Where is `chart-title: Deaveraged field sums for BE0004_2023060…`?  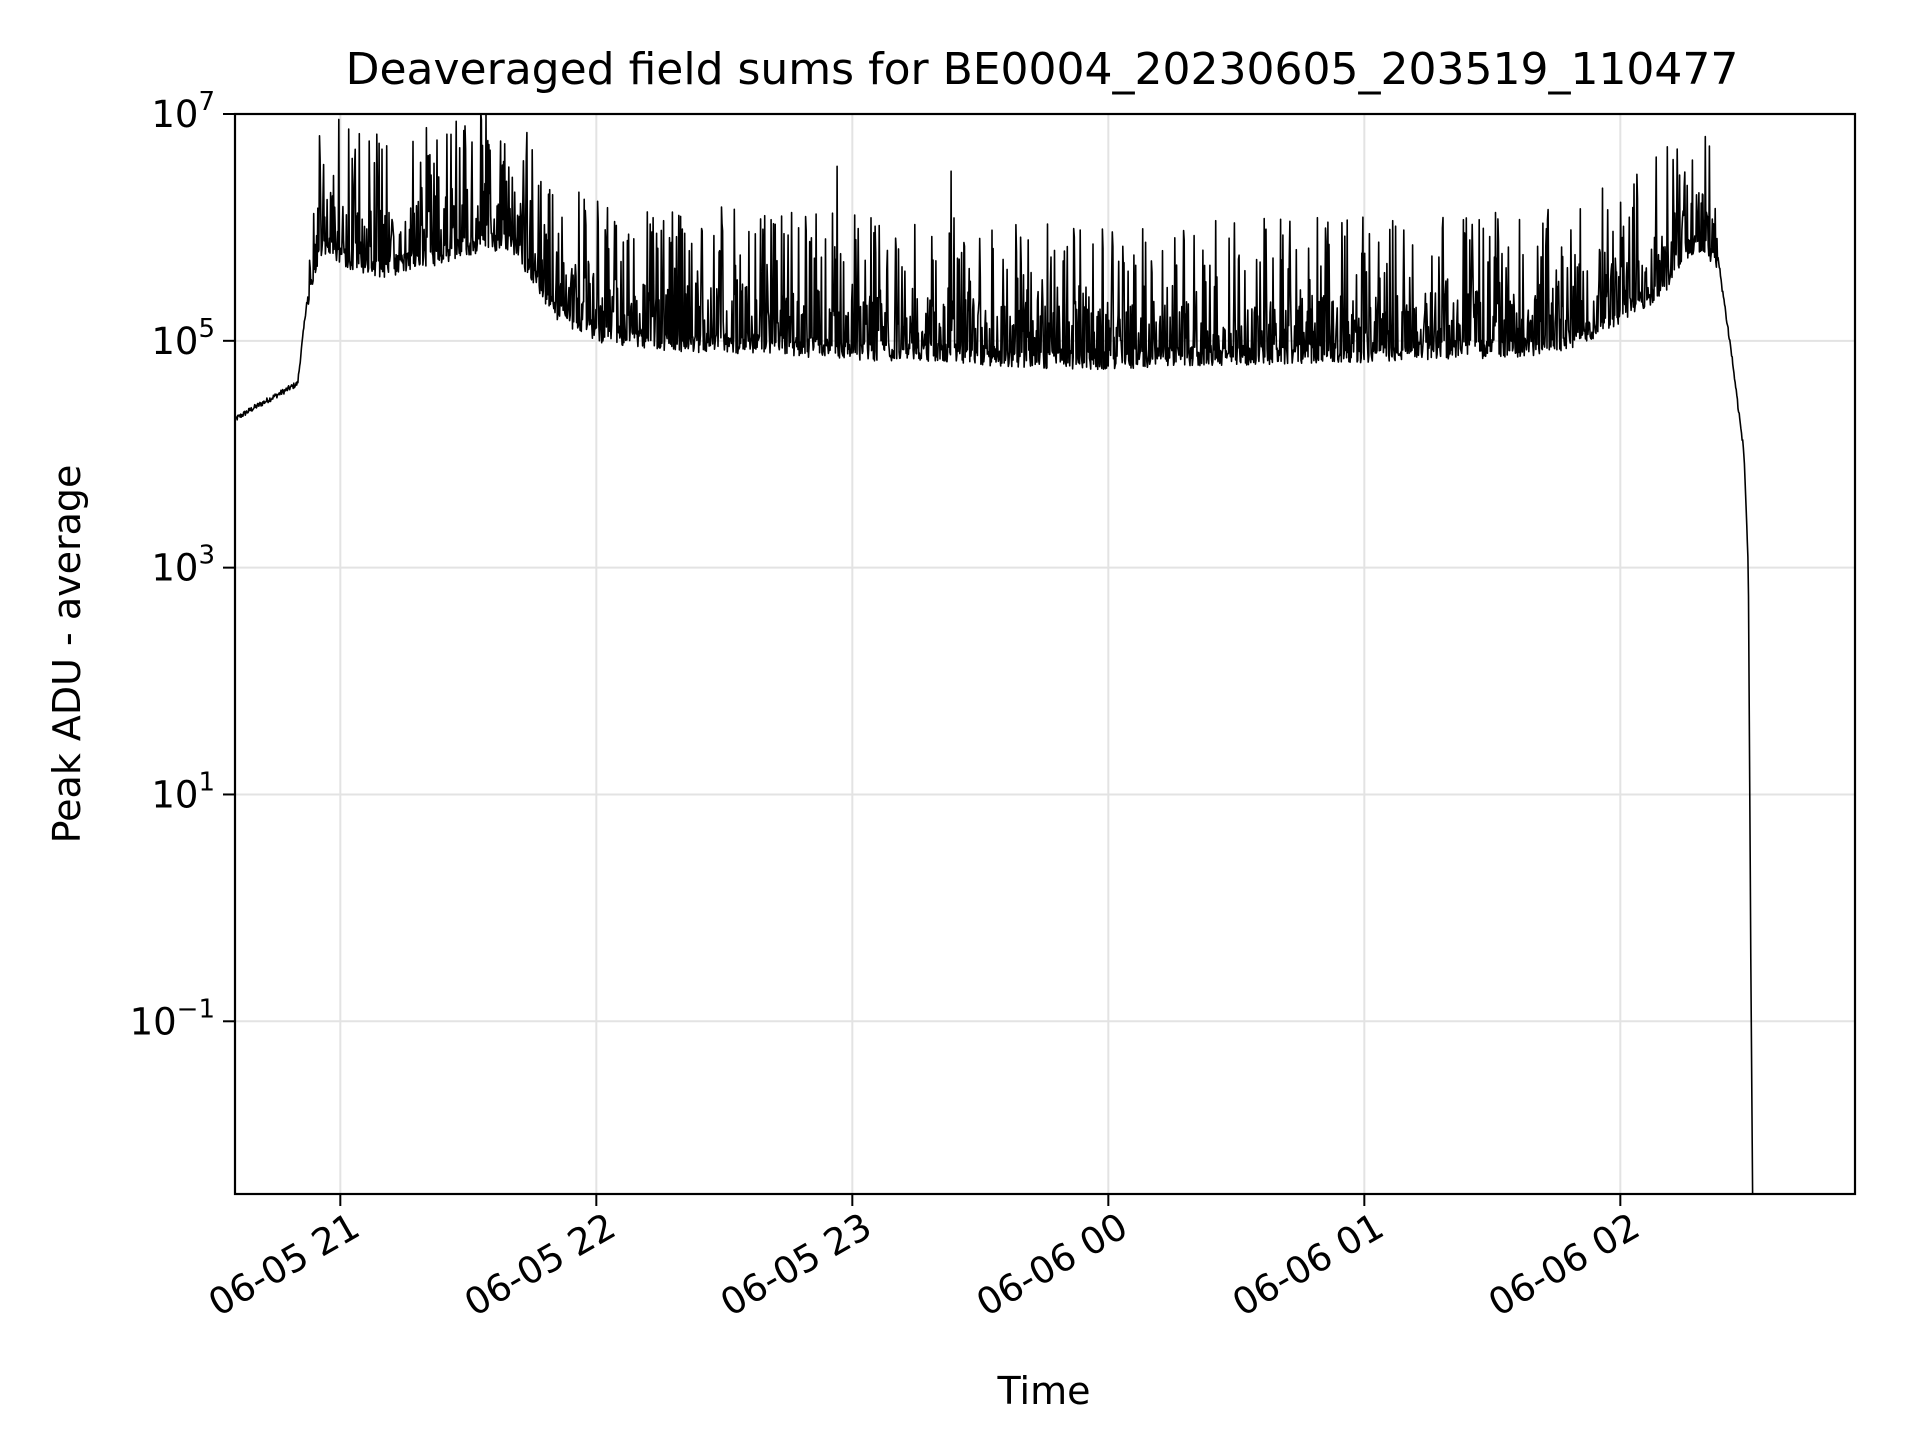
chart-title: Deaveraged field sums for BE0004_2023060… is located at coordinates (1042, 69).